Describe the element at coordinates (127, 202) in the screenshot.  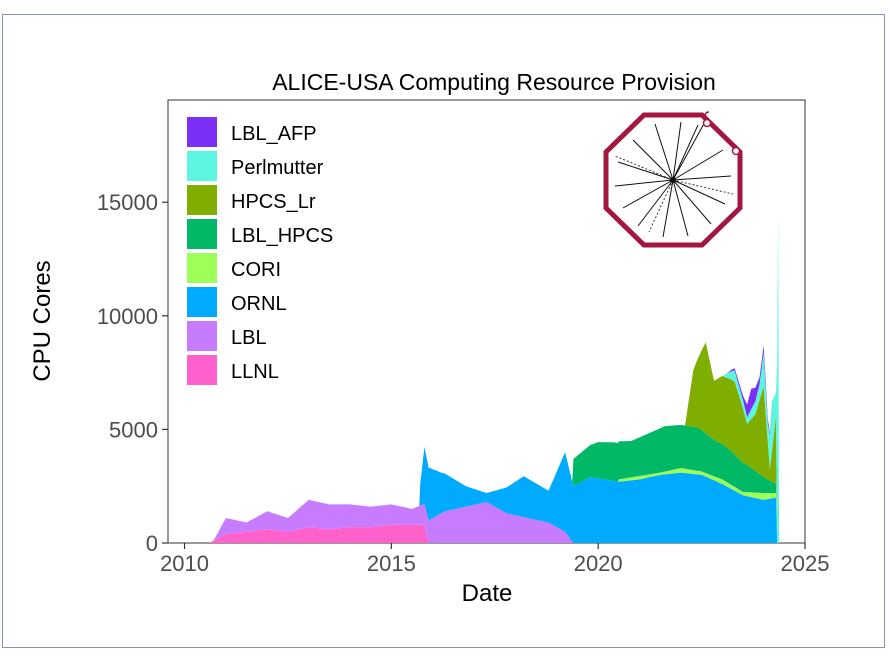
I see `y-tick-label: 15000` at that location.